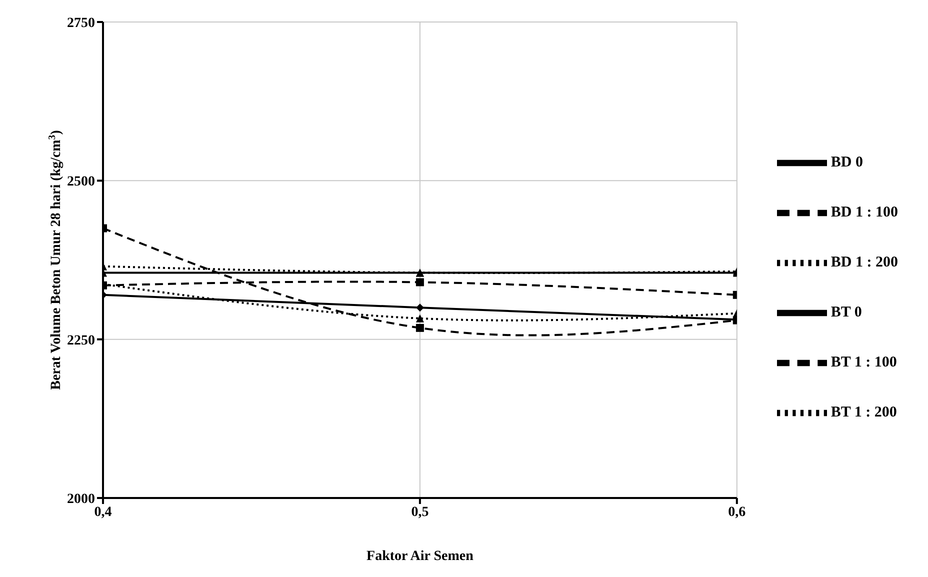 The width and height of the screenshot is (928, 577). Describe the element at coordinates (420, 512) in the screenshot. I see `x-tick-label: 0,5` at that location.